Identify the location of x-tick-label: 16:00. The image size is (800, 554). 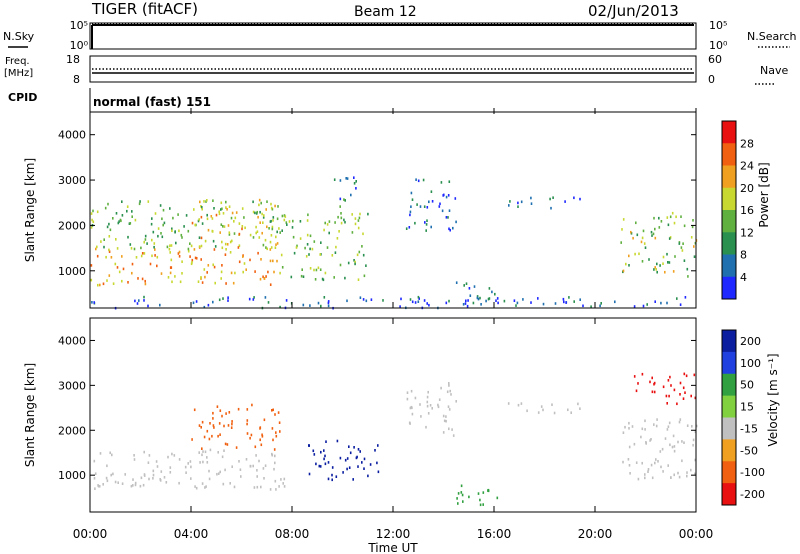
(494, 534).